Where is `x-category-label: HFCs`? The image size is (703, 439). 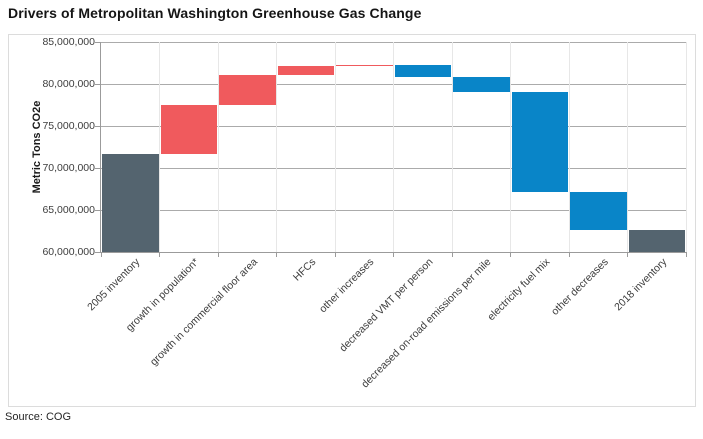
x-category-label: HFCs is located at coordinates (304, 270).